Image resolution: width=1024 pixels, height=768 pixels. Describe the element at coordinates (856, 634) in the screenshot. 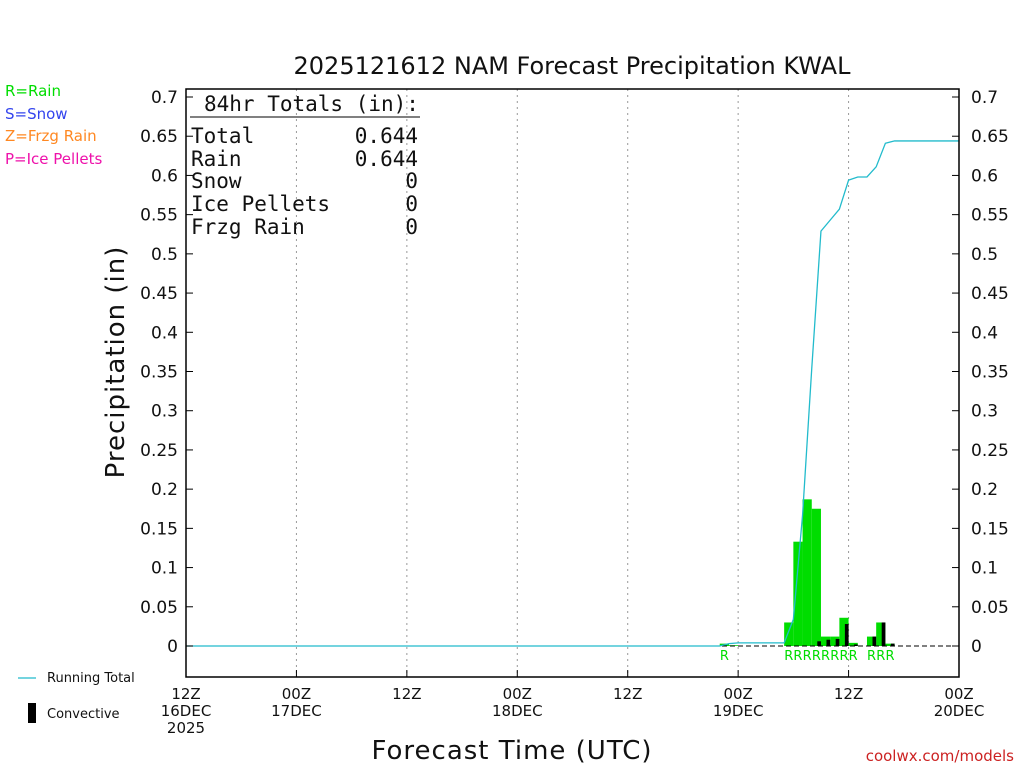

I see `convective-bars` at that location.